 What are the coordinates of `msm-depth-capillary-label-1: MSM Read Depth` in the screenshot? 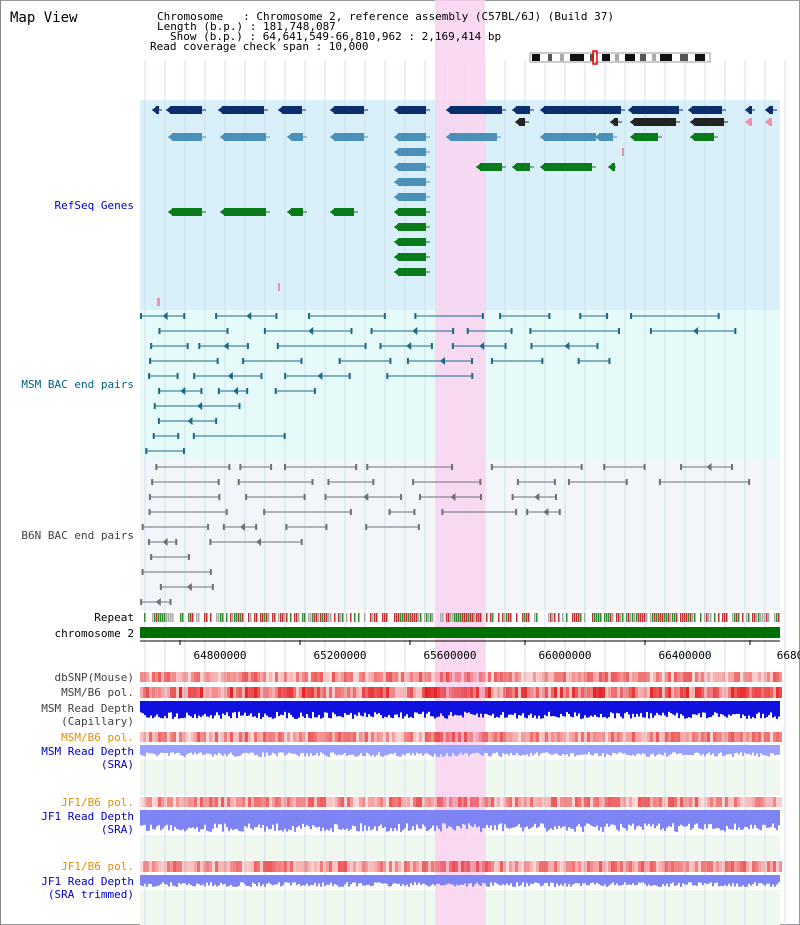 It's located at (87, 708).